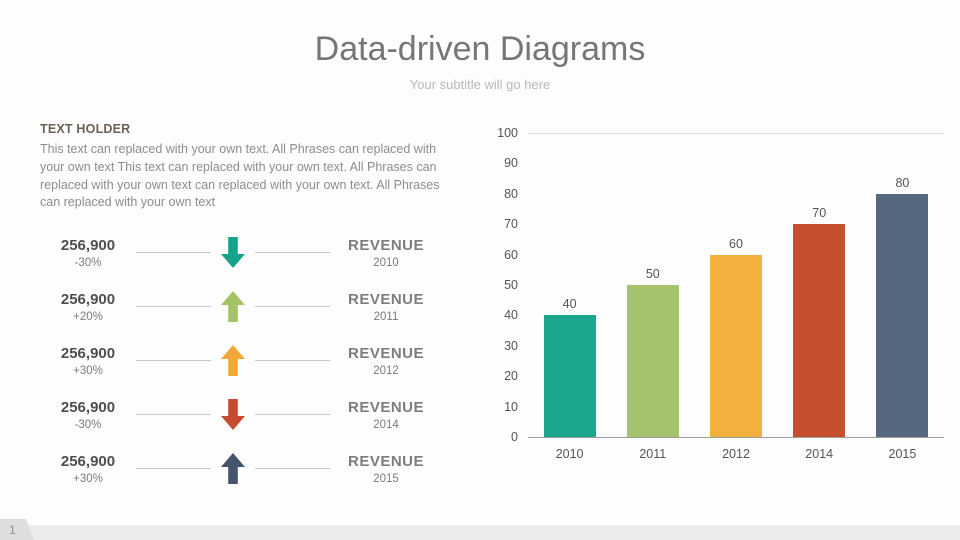  Describe the element at coordinates (514, 437) in the screenshot. I see `y-axis-tick-label: 0` at that location.